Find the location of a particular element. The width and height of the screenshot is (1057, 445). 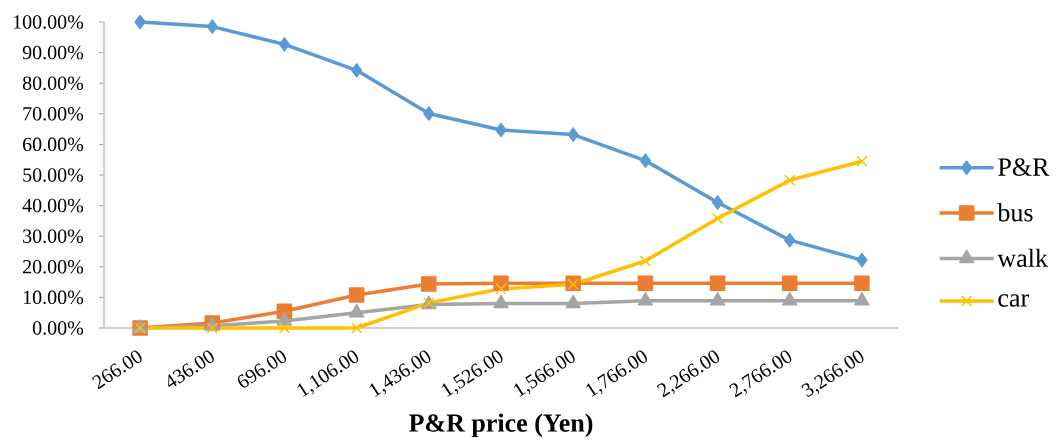

y-tick-label: 80.00% is located at coordinates (53, 83).